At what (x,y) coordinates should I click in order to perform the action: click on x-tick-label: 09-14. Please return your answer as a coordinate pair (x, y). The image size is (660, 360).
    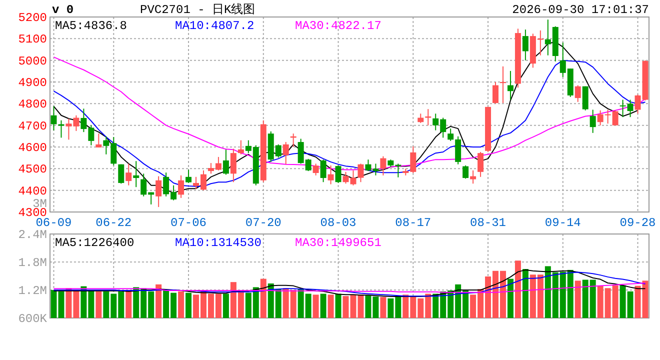
    Looking at the image, I should click on (562, 223).